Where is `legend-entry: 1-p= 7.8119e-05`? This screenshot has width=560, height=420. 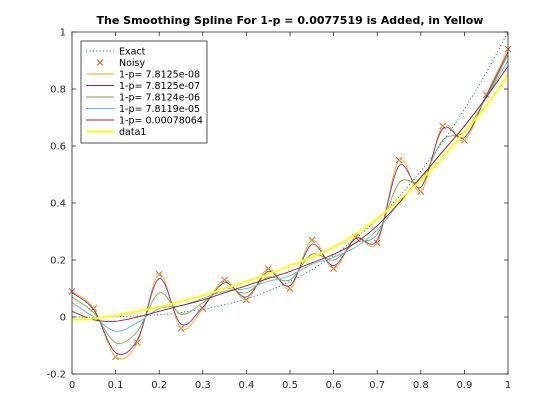
legend-entry: 1-p= 7.8119e-05 is located at coordinates (143, 109).